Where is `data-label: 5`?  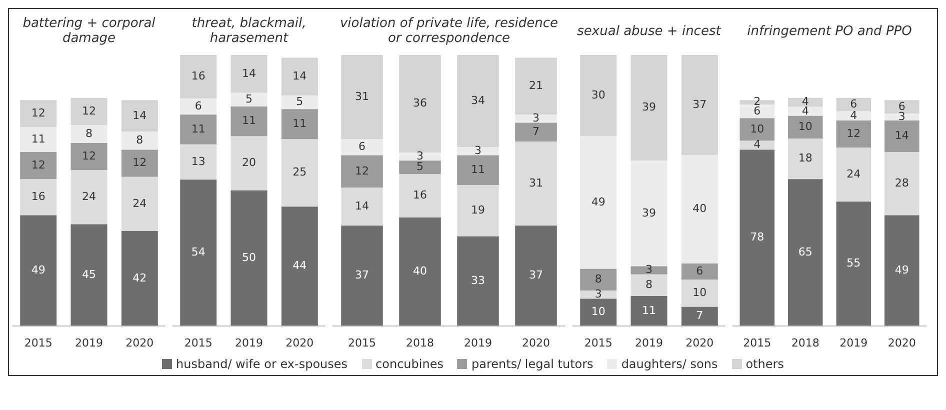
data-label: 5 is located at coordinates (300, 101).